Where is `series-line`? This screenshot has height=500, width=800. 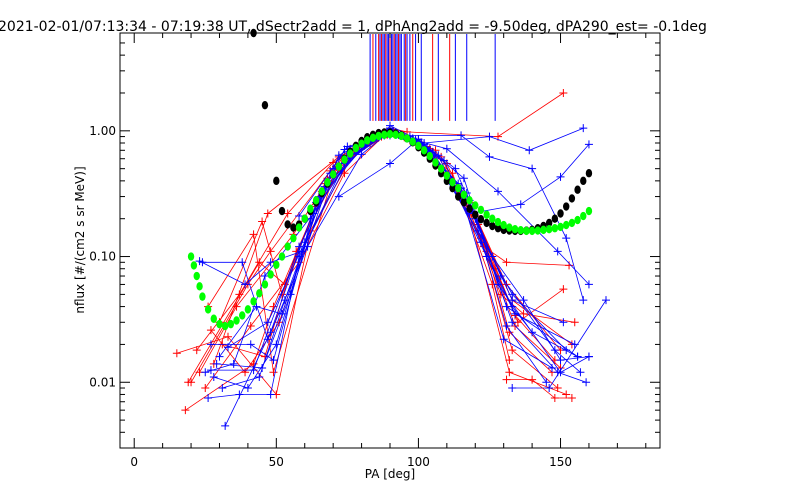 series-line is located at coordinates (539, 389).